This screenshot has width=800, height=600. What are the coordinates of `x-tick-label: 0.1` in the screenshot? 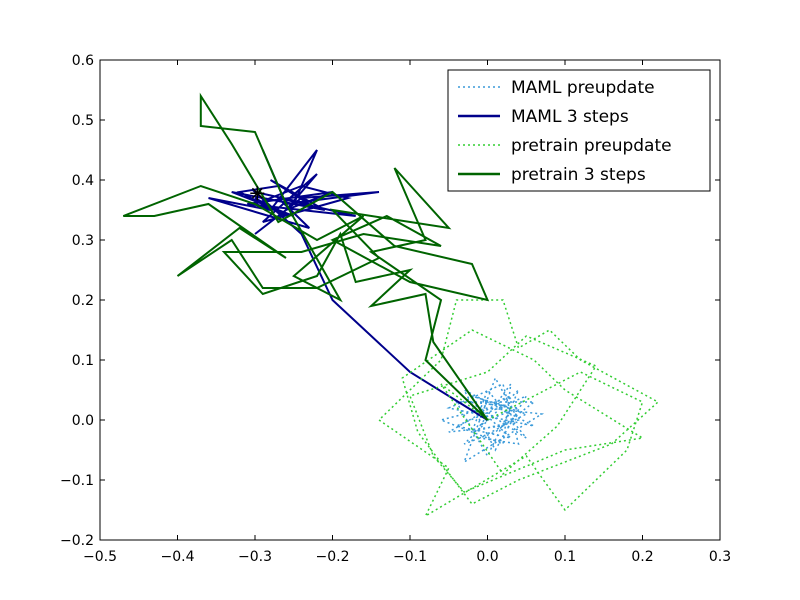 It's located at (565, 557).